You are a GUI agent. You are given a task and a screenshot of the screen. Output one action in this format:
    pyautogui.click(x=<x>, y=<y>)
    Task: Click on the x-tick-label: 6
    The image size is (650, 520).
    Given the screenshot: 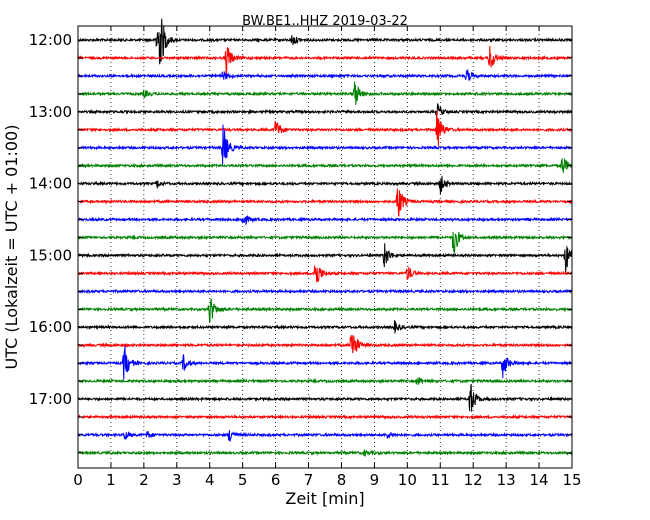 What is the action you would take?
    pyautogui.click(x=276, y=480)
    